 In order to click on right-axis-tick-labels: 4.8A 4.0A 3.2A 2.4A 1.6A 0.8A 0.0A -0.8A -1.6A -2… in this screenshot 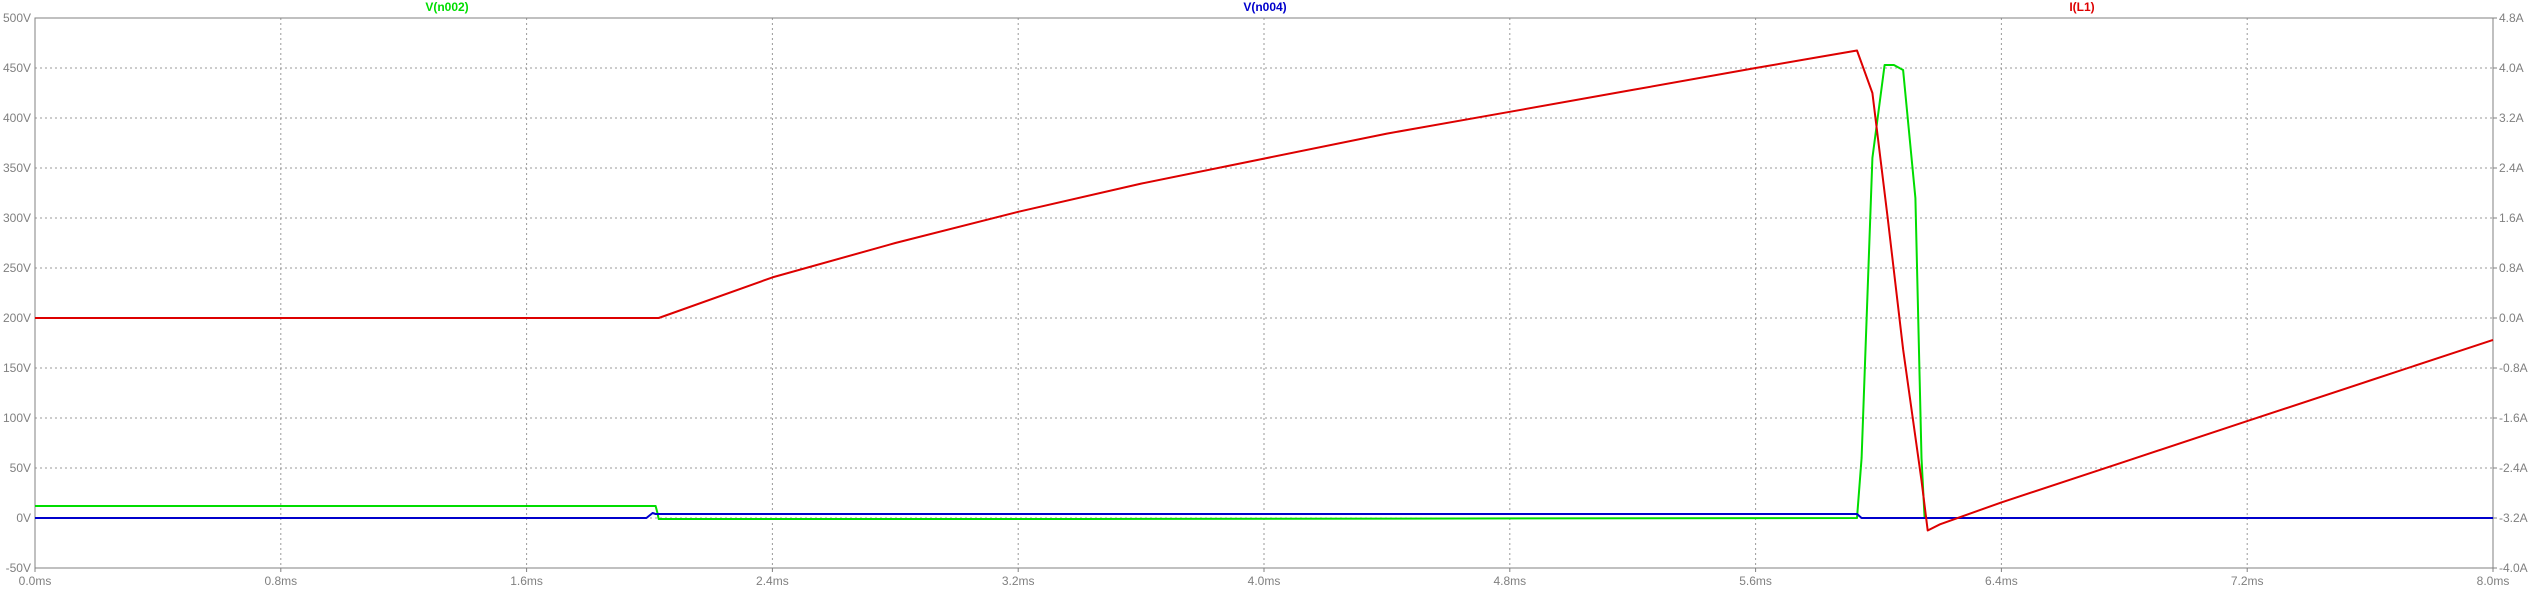, I will do `click(2510, 293)`.